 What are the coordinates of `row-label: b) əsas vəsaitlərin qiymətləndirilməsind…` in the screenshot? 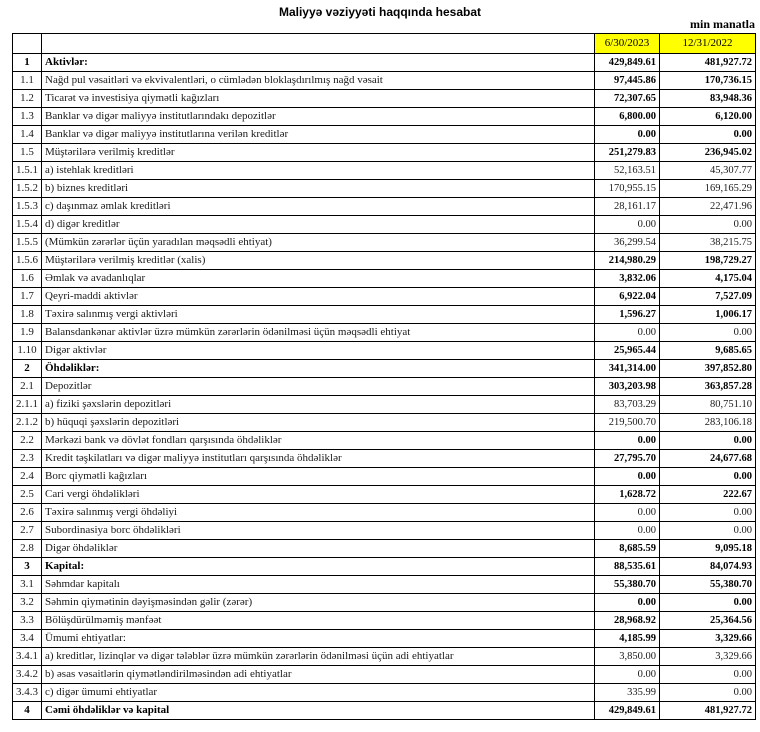 It's located at (318, 674).